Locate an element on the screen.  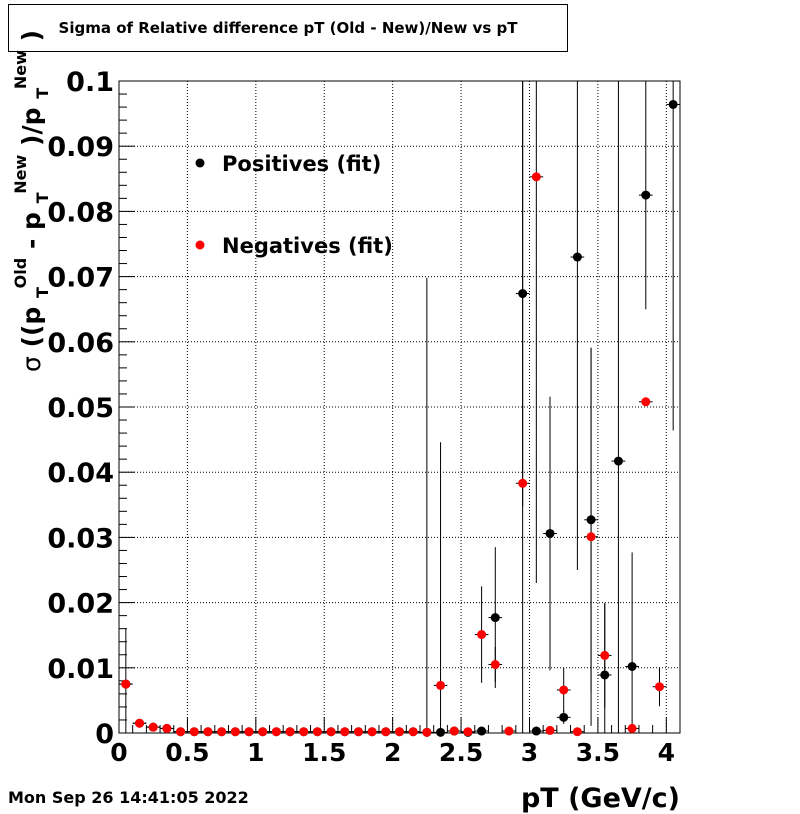
x-tick-label: 4 is located at coordinates (666, 752).